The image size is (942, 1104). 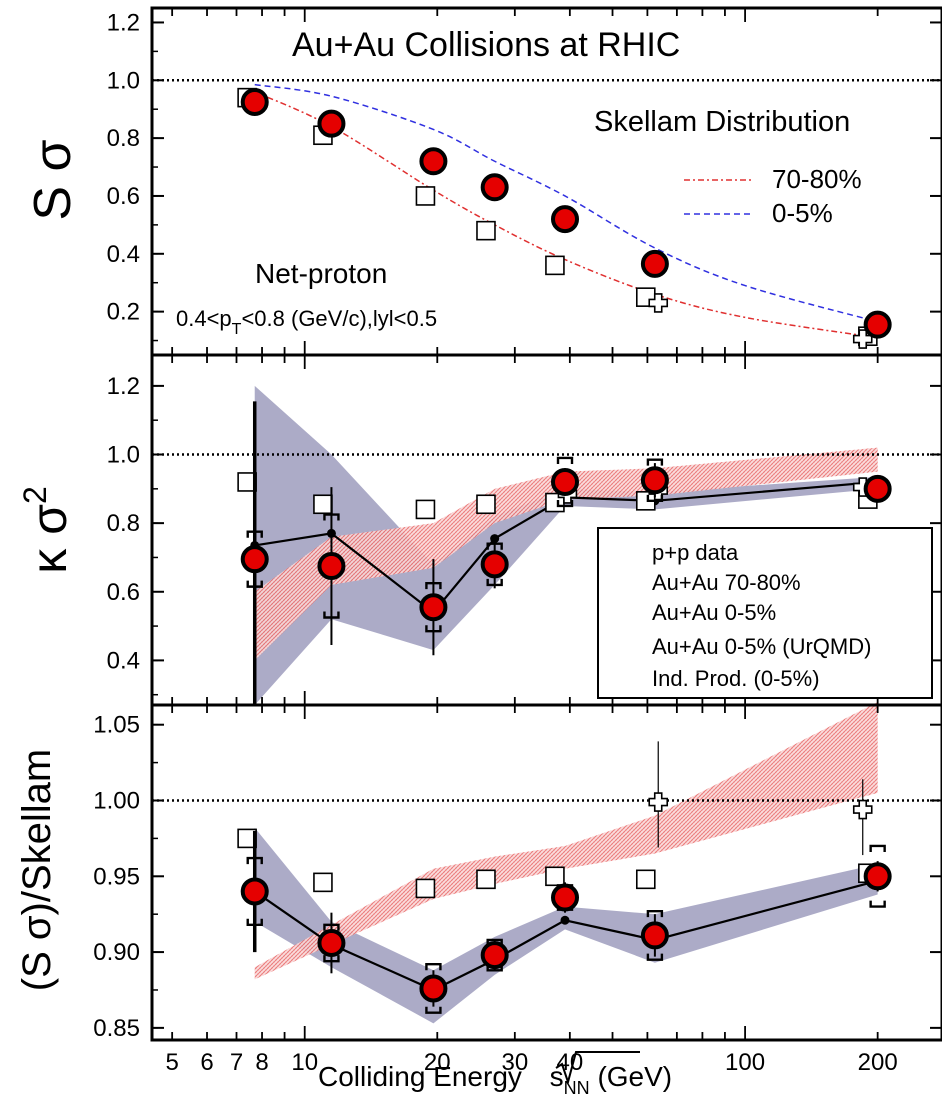 I want to click on y-tick-label-0-0: 0.2, so click(x=123, y=312).